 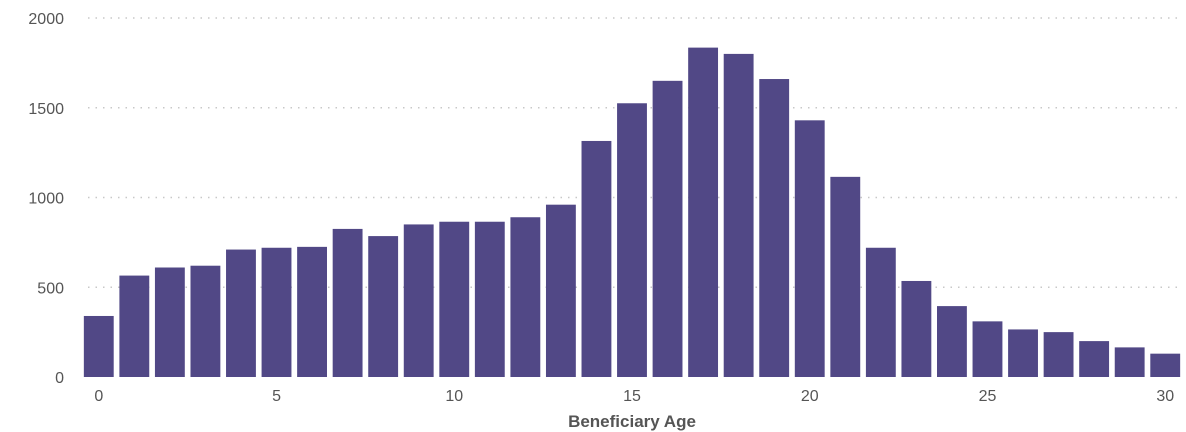 What do you see at coordinates (454, 396) in the screenshot?
I see `x-tick-label: 10` at bounding box center [454, 396].